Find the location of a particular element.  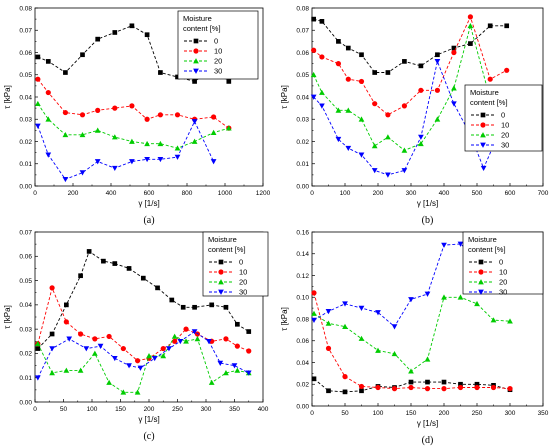

panel-label: (a) is located at coordinates (148, 220).